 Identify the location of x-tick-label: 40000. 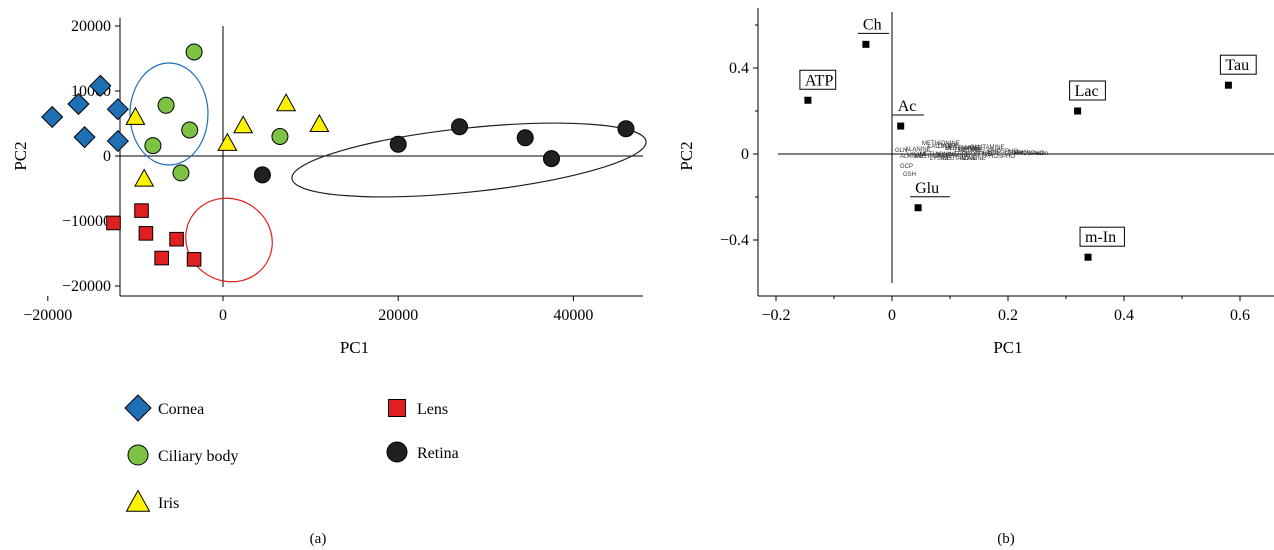
(573, 315).